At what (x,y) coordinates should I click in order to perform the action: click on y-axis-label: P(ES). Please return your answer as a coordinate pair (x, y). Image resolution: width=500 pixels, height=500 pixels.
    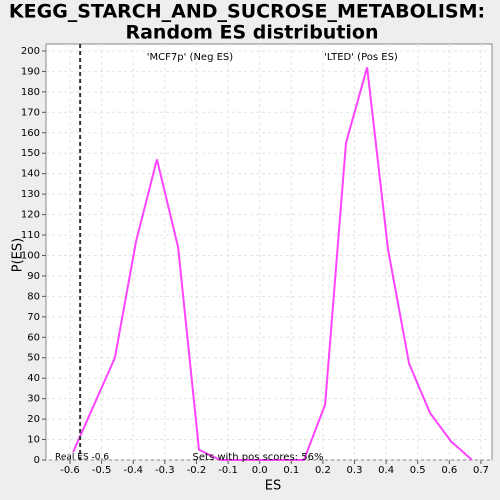
    Looking at the image, I should click on (18, 255).